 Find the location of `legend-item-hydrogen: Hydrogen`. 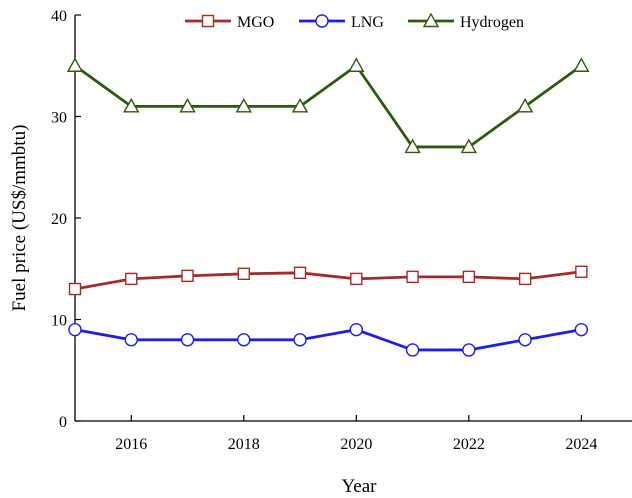

legend-item-hydrogen: Hydrogen is located at coordinates (466, 21).